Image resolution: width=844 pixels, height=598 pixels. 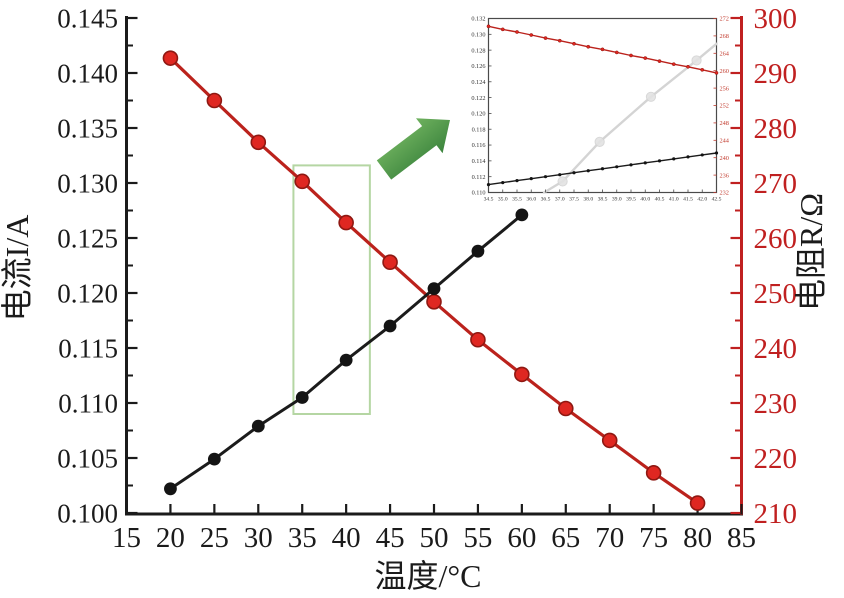 What do you see at coordinates (776, 294) in the screenshot?
I see `right-axis-tick-label: 250` at bounding box center [776, 294].